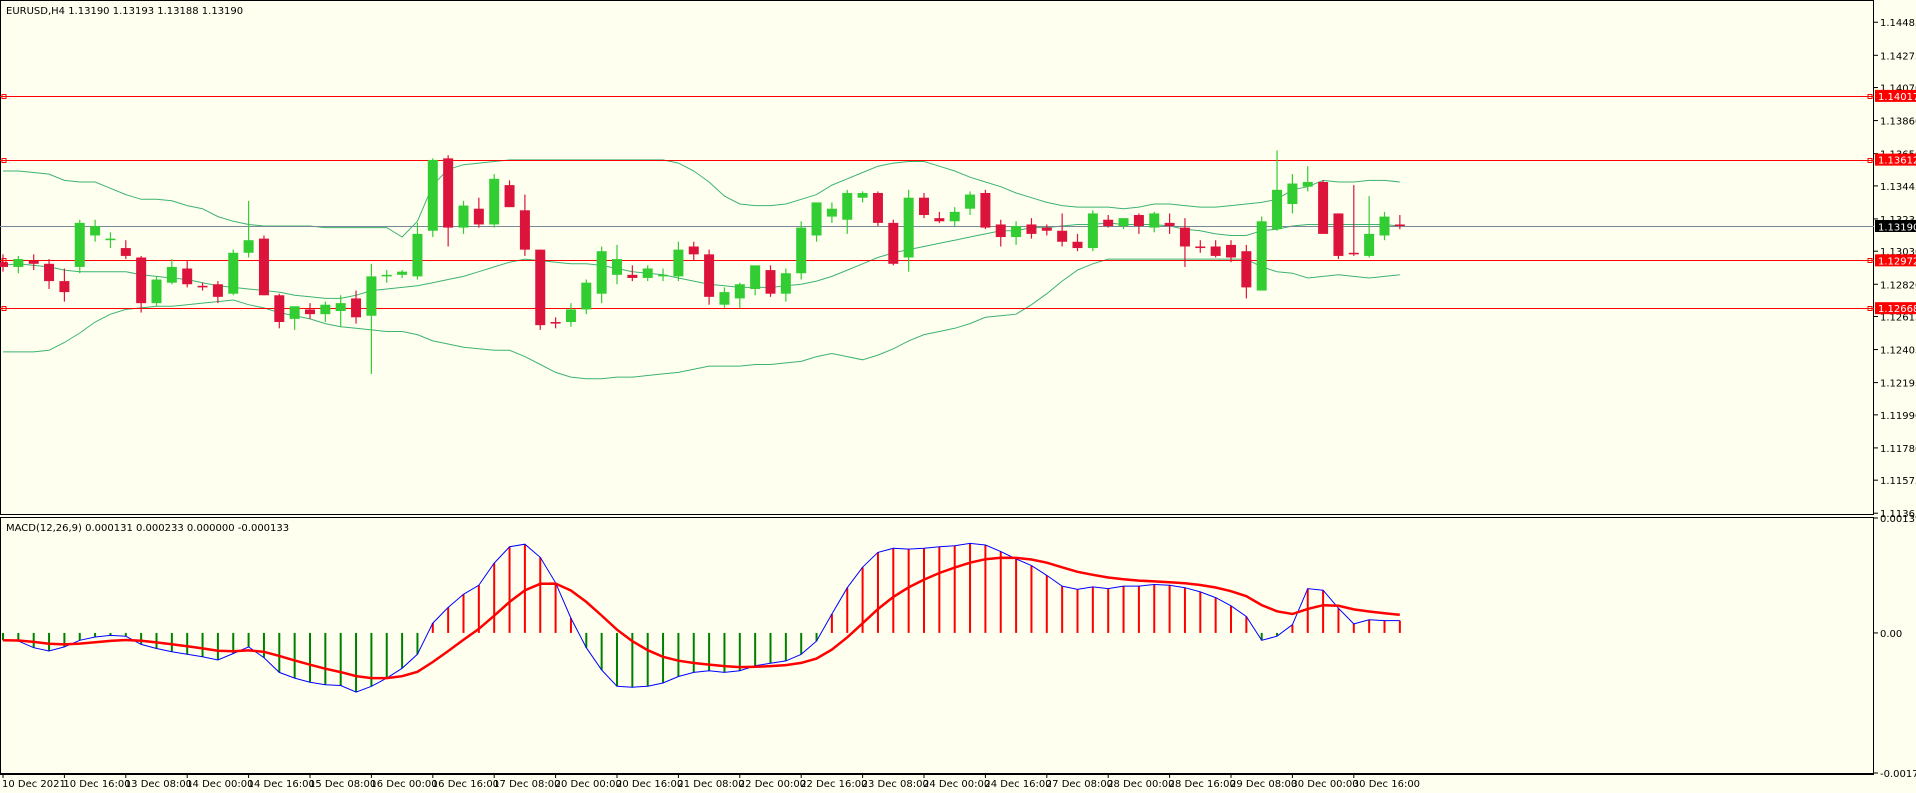 The height and width of the screenshot is (793, 1916). Describe the element at coordinates (956, 784) in the screenshot. I see `time-tick-label: 24 Dec 00:00` at that location.